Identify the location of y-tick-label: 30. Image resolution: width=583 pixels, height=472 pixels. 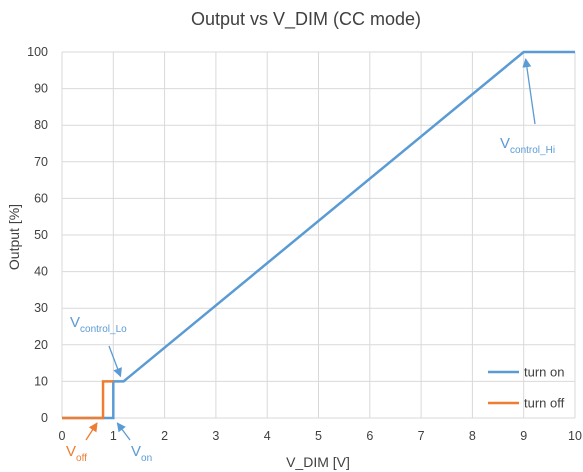
(41, 308).